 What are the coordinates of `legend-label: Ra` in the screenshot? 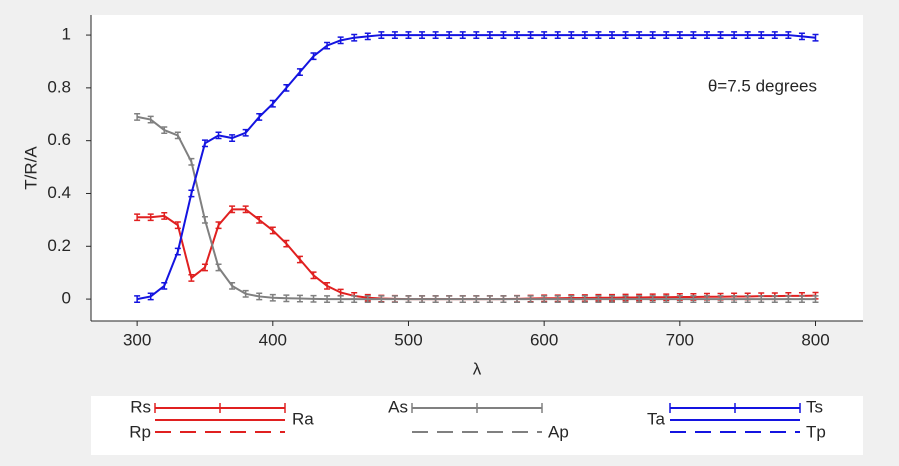 It's located at (303, 418).